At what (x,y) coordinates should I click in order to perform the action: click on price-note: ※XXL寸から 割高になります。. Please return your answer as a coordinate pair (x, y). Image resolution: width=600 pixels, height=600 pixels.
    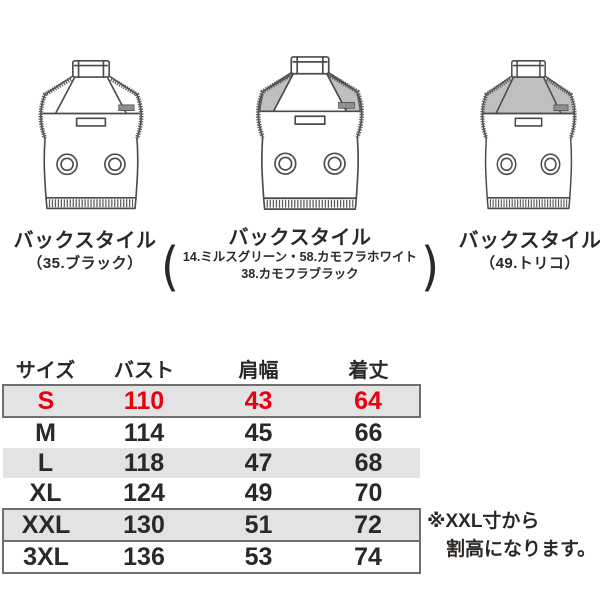
    Looking at the image, I should click on (511, 536).